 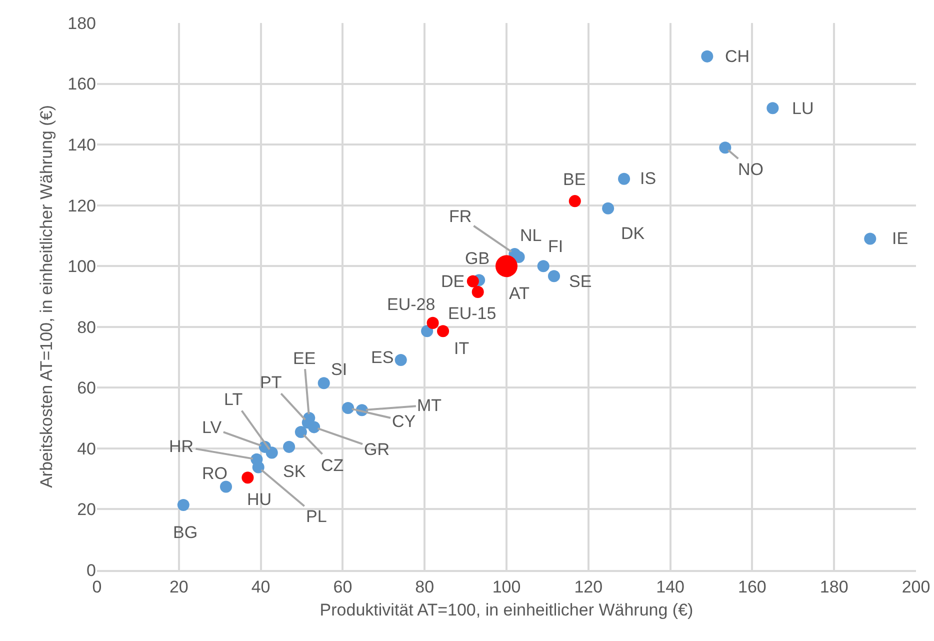 I want to click on y-tick-label: 0, so click(x=91, y=570).